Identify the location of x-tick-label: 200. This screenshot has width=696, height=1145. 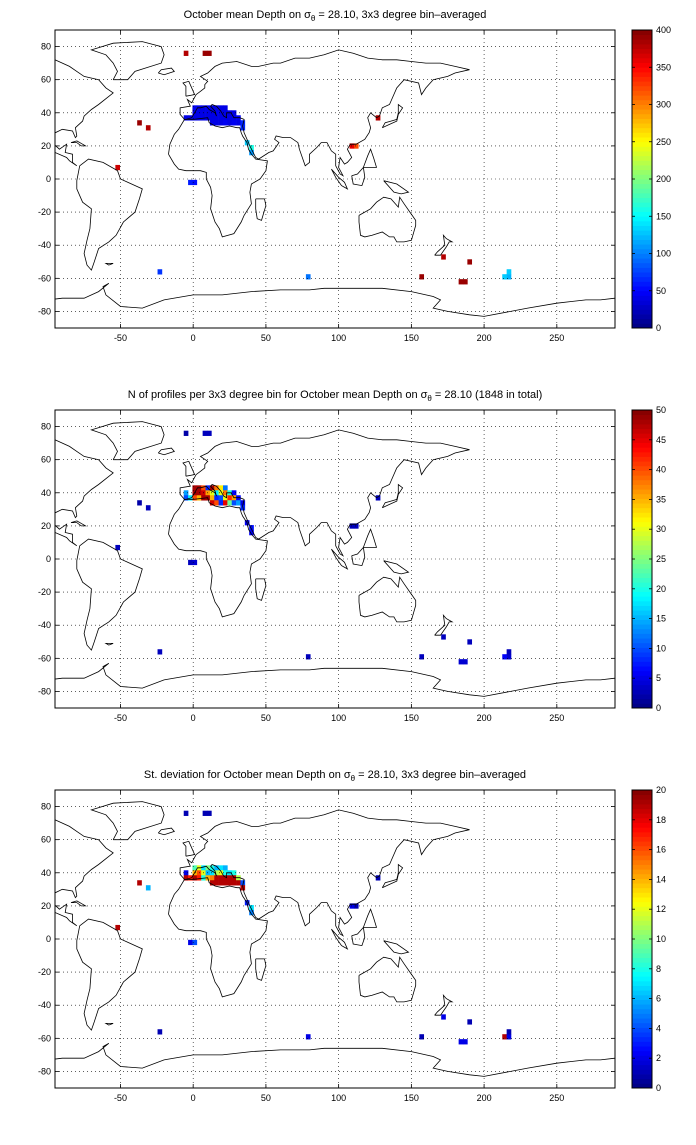
(484, 338).